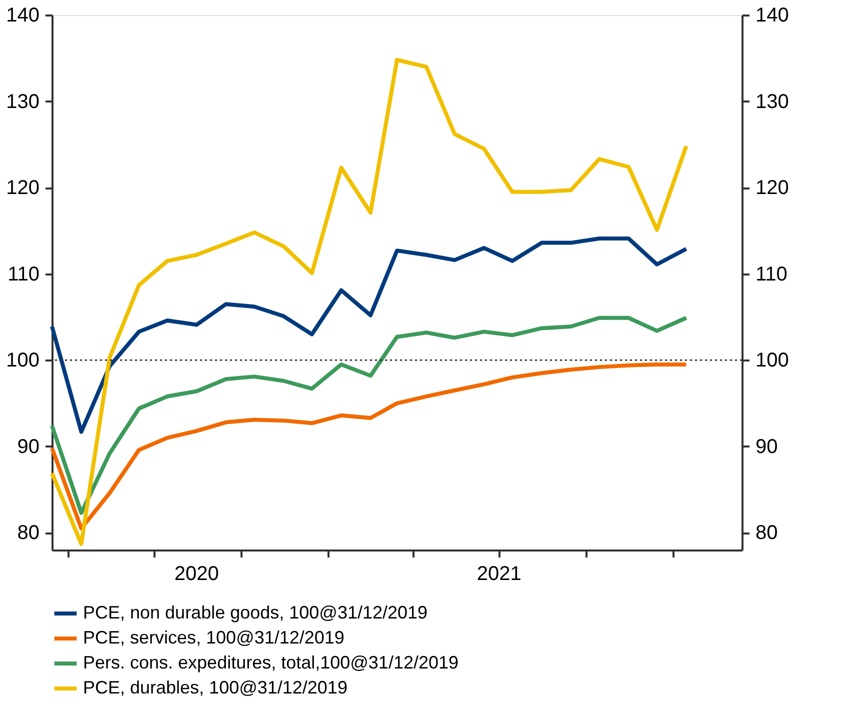 This screenshot has width=868, height=712. I want to click on x-tick-label: 2021, so click(499, 574).